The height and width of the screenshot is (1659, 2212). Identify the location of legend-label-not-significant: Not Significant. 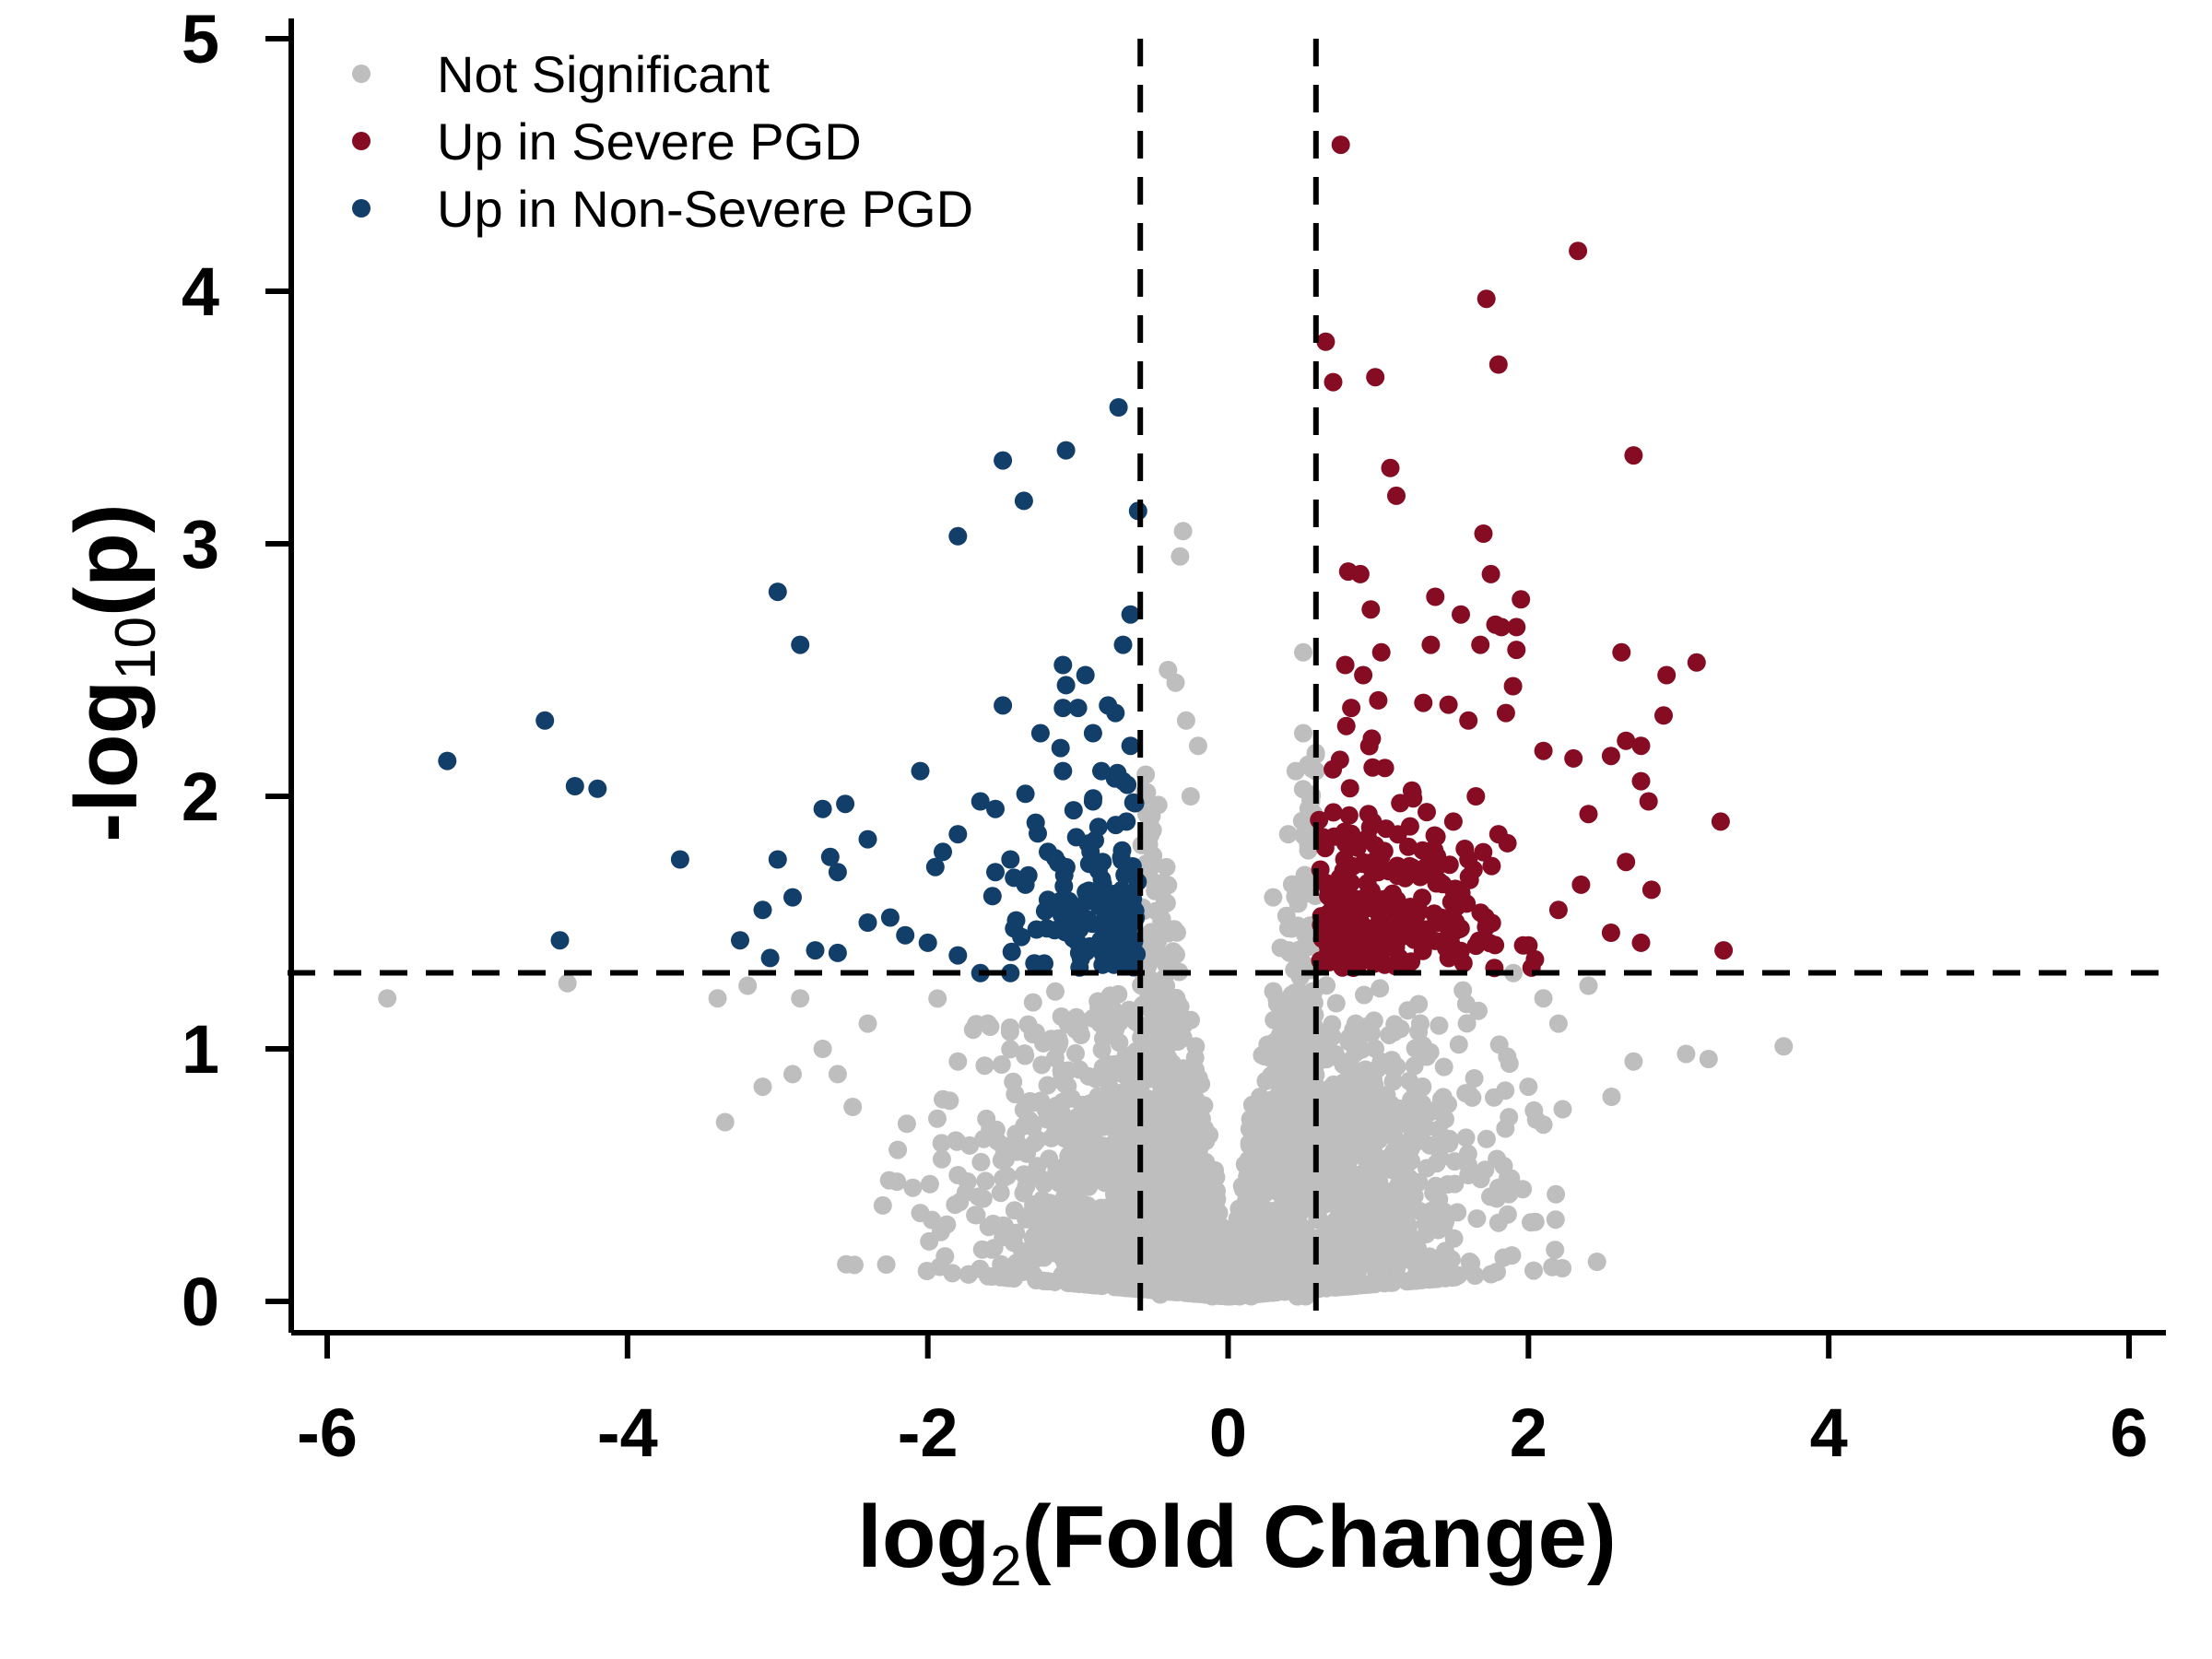
(604, 74).